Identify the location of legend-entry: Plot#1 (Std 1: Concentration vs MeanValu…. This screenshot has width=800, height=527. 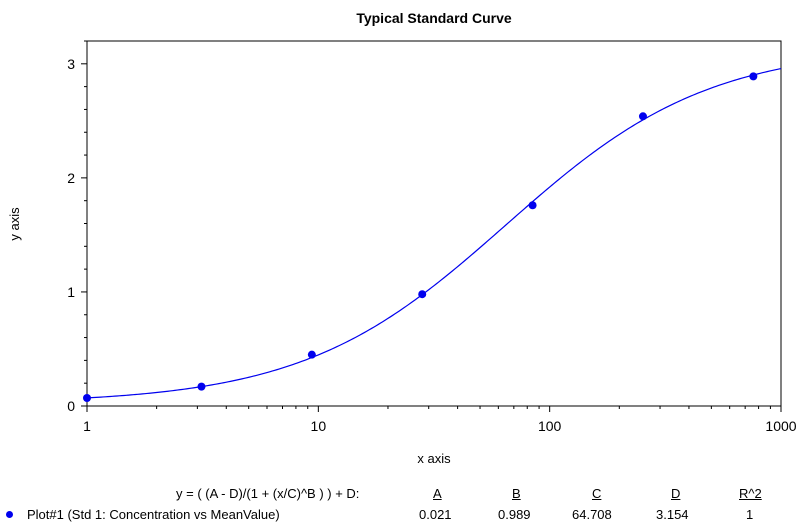
(400, 516).